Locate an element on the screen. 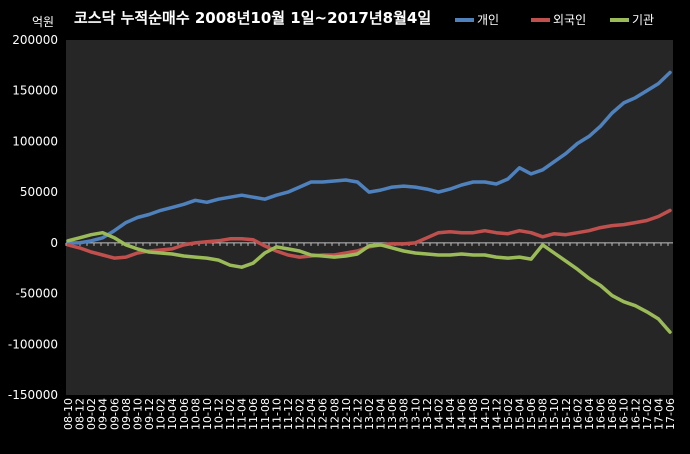 The width and height of the screenshot is (690, 454). x-tick-label: 10-08 is located at coordinates (195, 414).